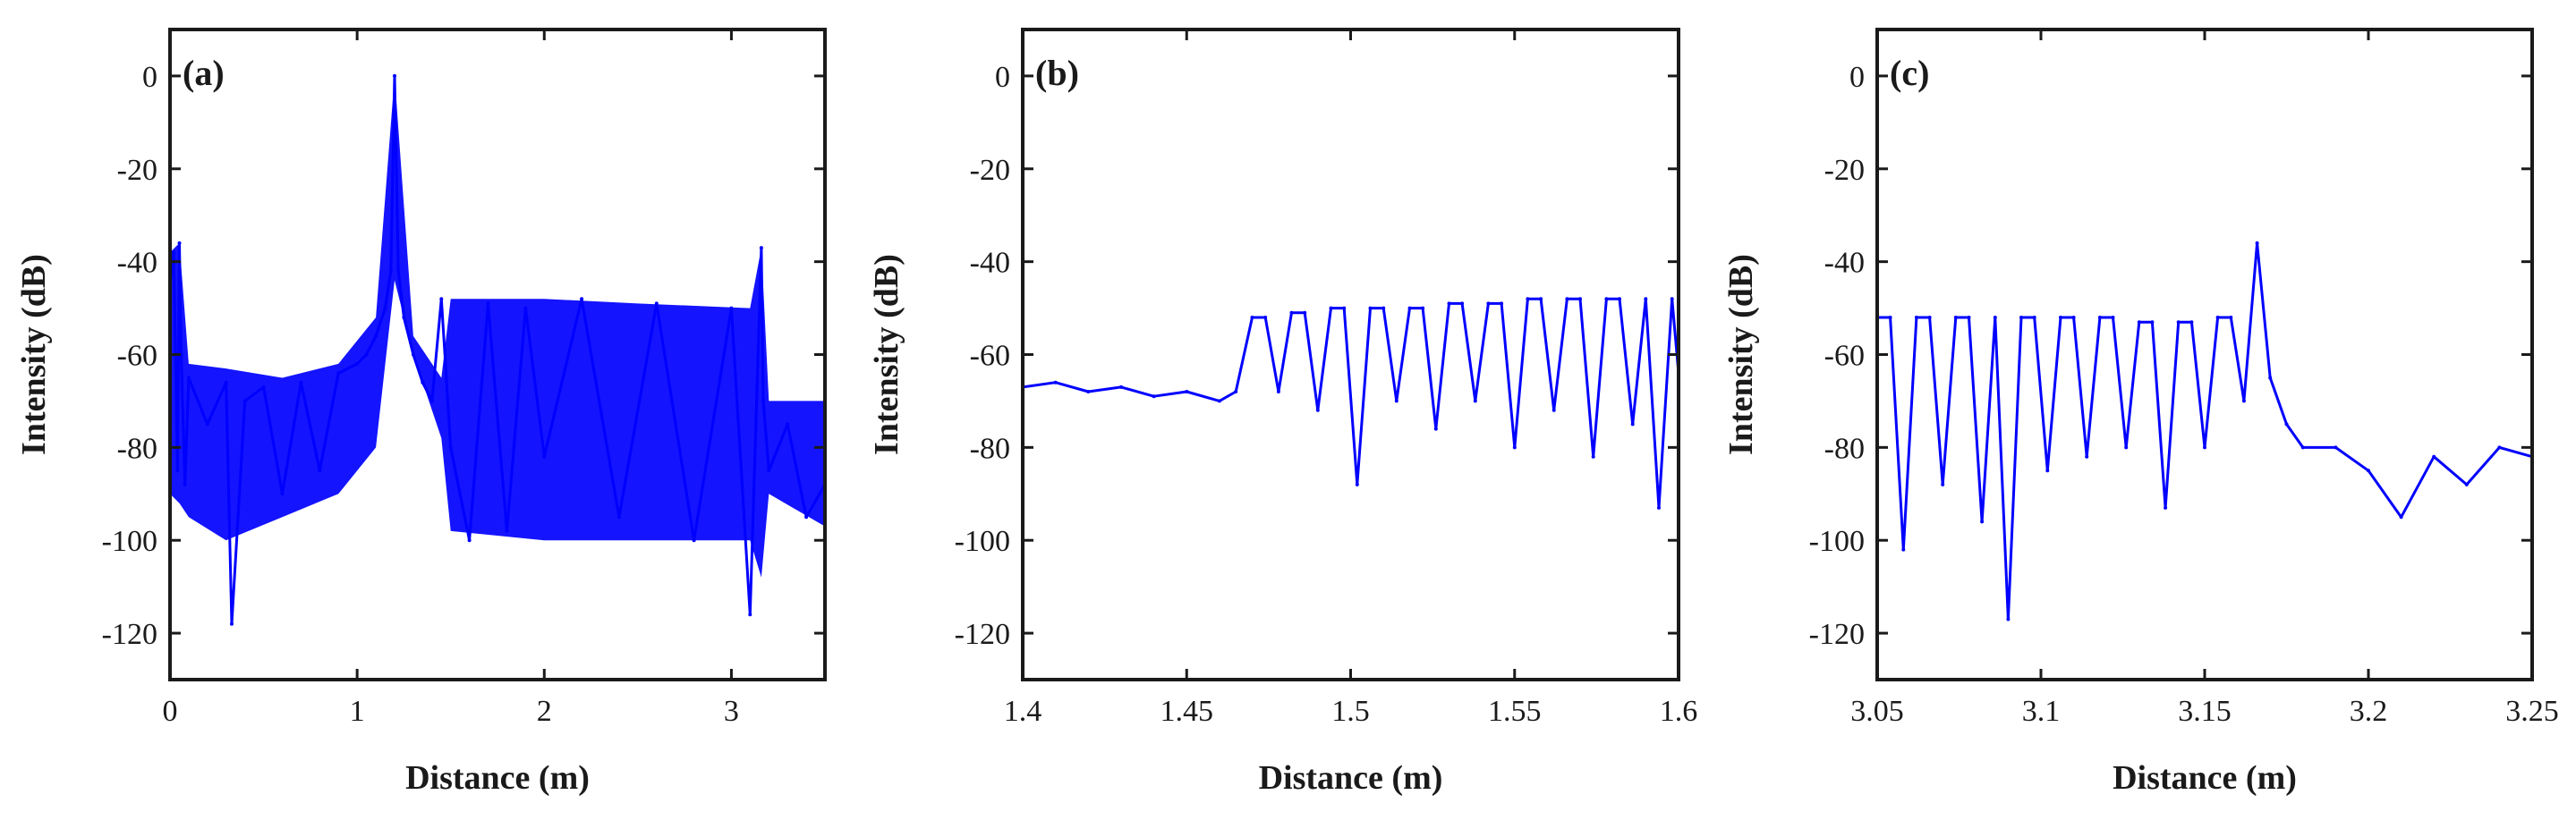  I want to click on x-axis-label-b: Distance (m), so click(1351, 778).